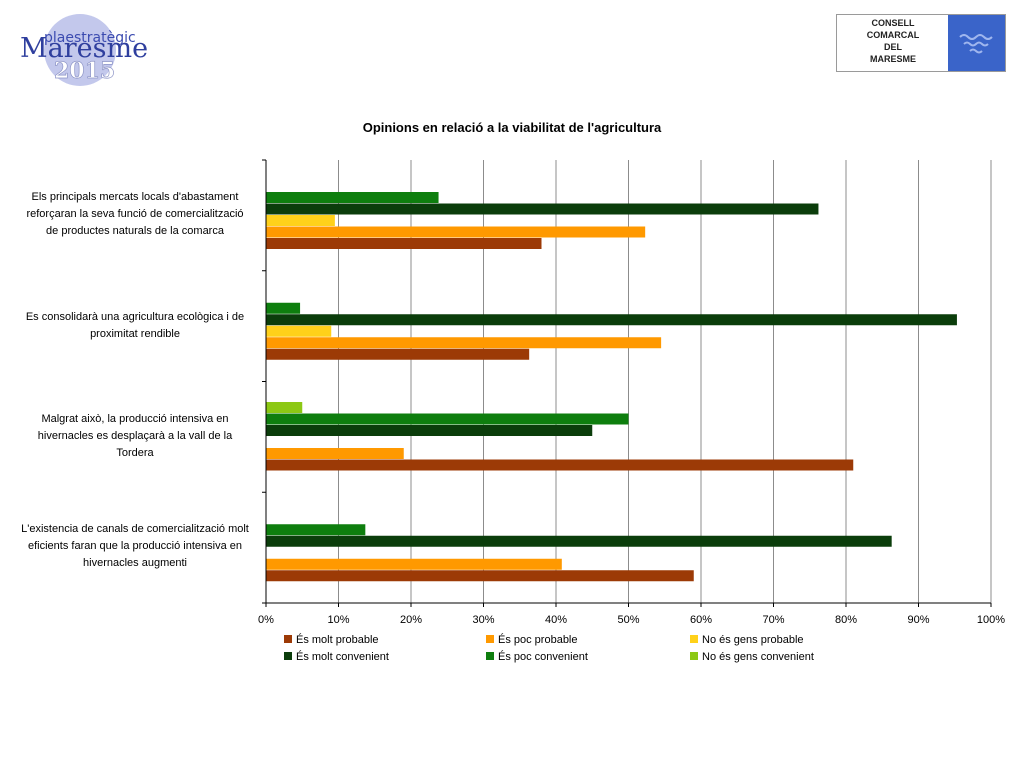 This screenshot has width=1024, height=768. I want to click on legend-item: No és gens convenient, so click(752, 657).